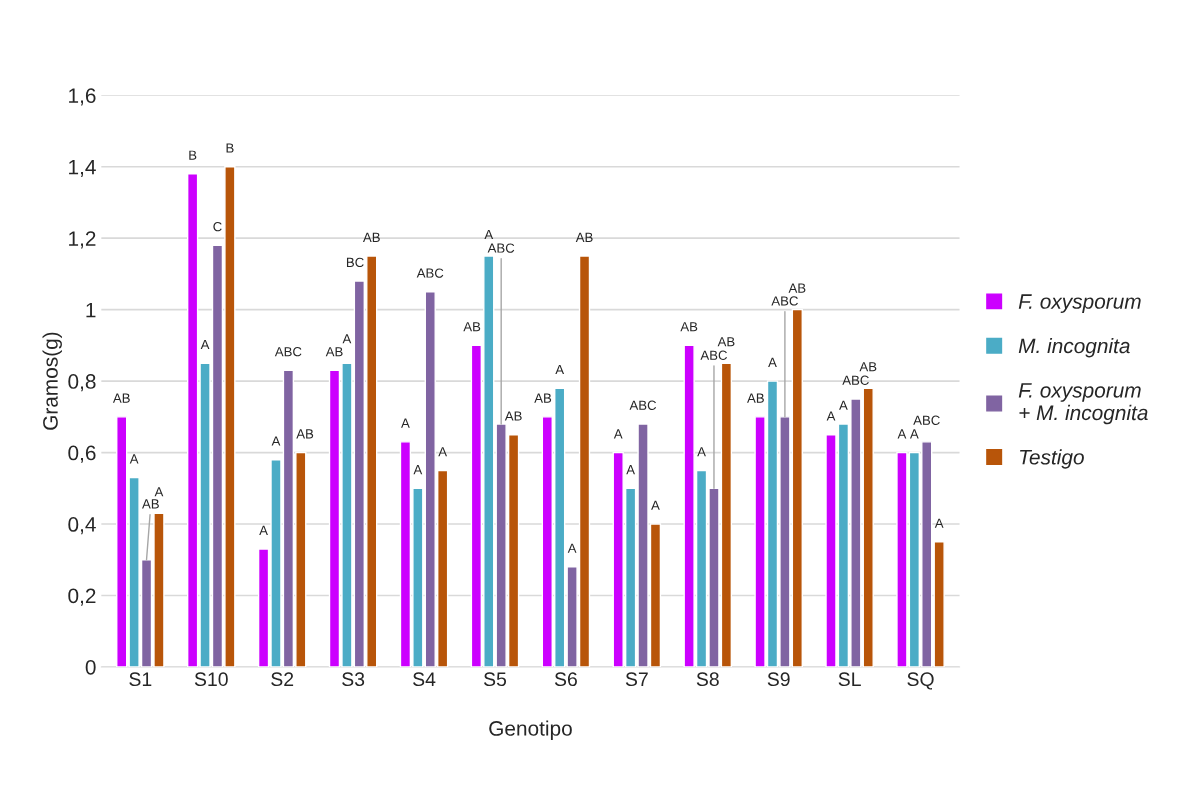  I want to click on y-tick-label: 0,4, so click(82, 526).